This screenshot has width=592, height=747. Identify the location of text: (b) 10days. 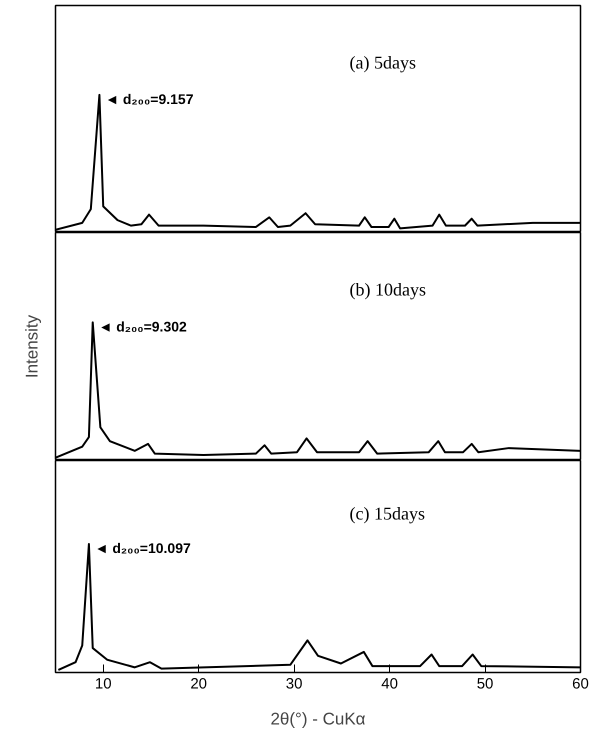
(388, 290).